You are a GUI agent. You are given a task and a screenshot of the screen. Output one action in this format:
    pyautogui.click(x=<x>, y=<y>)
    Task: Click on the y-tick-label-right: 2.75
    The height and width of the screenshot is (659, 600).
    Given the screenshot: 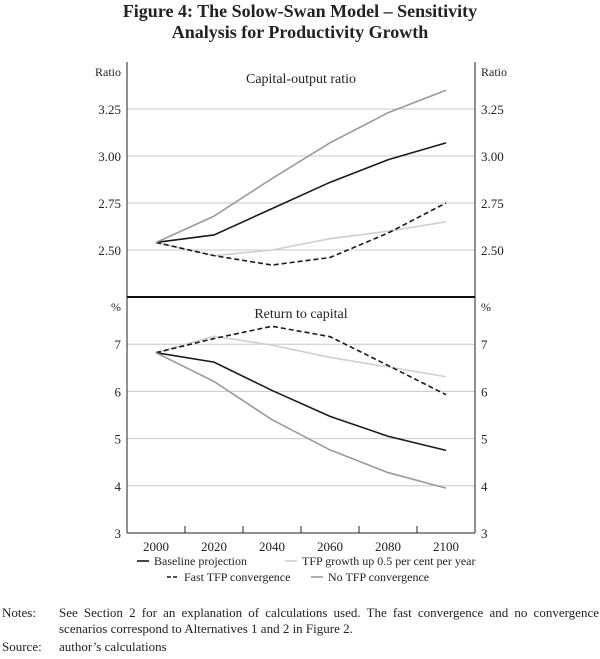 What is the action you would take?
    pyautogui.click(x=492, y=203)
    